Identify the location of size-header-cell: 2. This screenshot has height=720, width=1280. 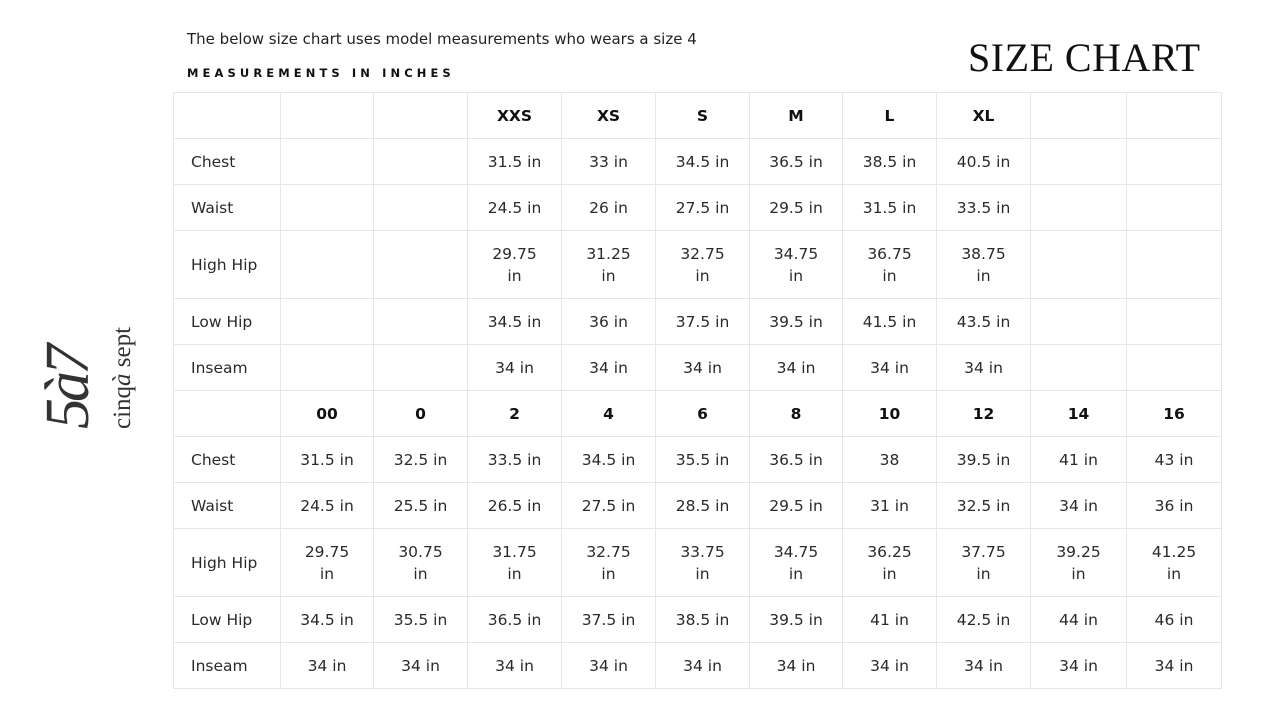
(514, 413).